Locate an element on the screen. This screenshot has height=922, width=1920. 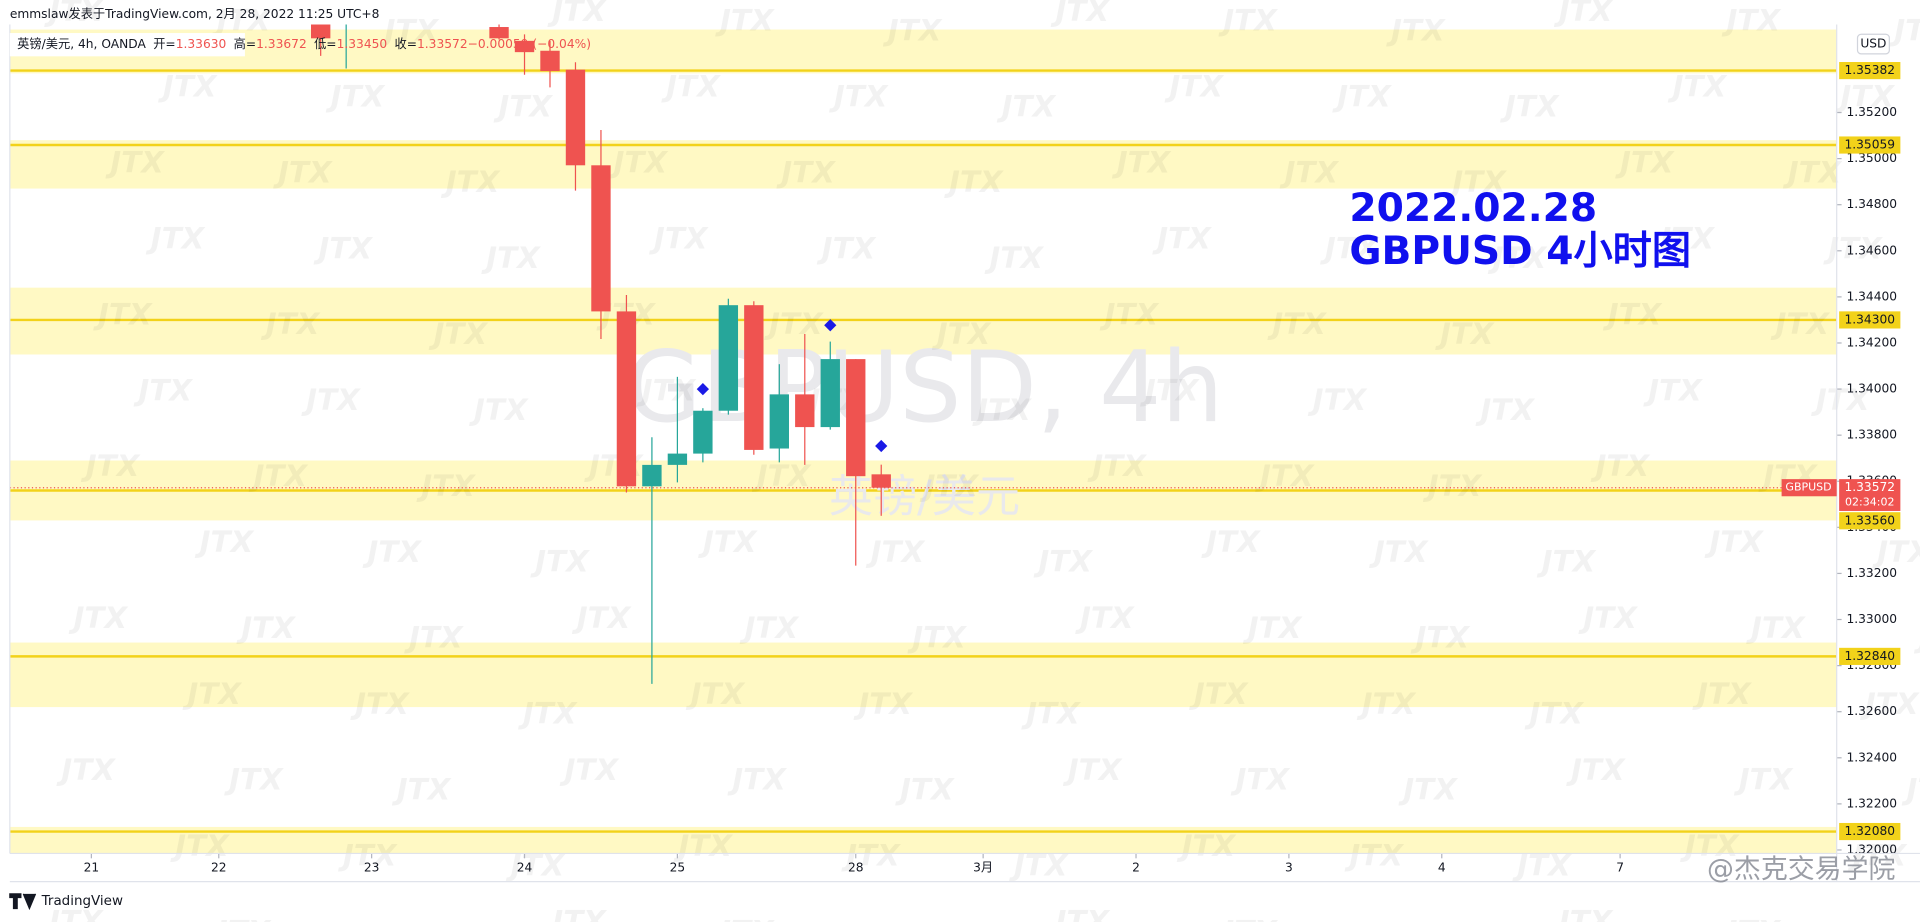
level-zone is located at coordinates (923, 675).